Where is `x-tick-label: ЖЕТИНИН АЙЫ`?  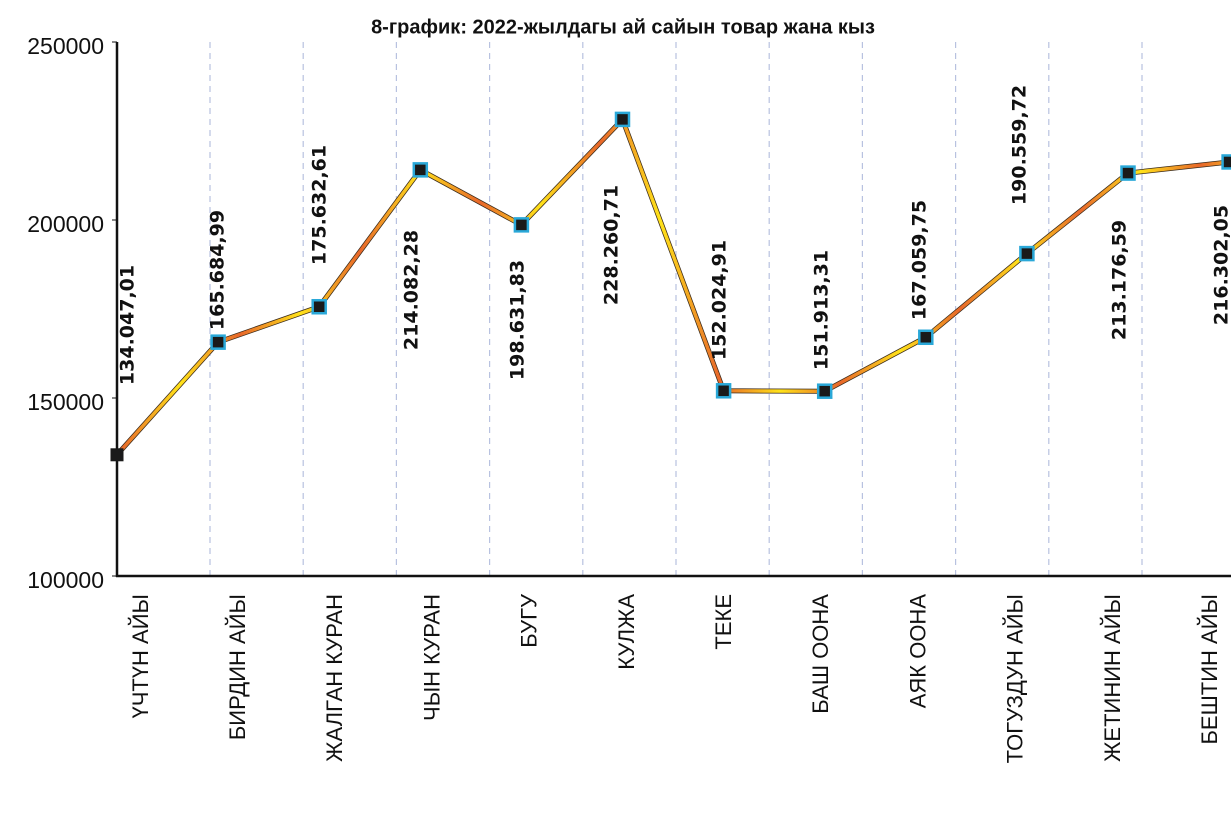 x-tick-label: ЖЕТИНИН АЙЫ is located at coordinates (1112, 678).